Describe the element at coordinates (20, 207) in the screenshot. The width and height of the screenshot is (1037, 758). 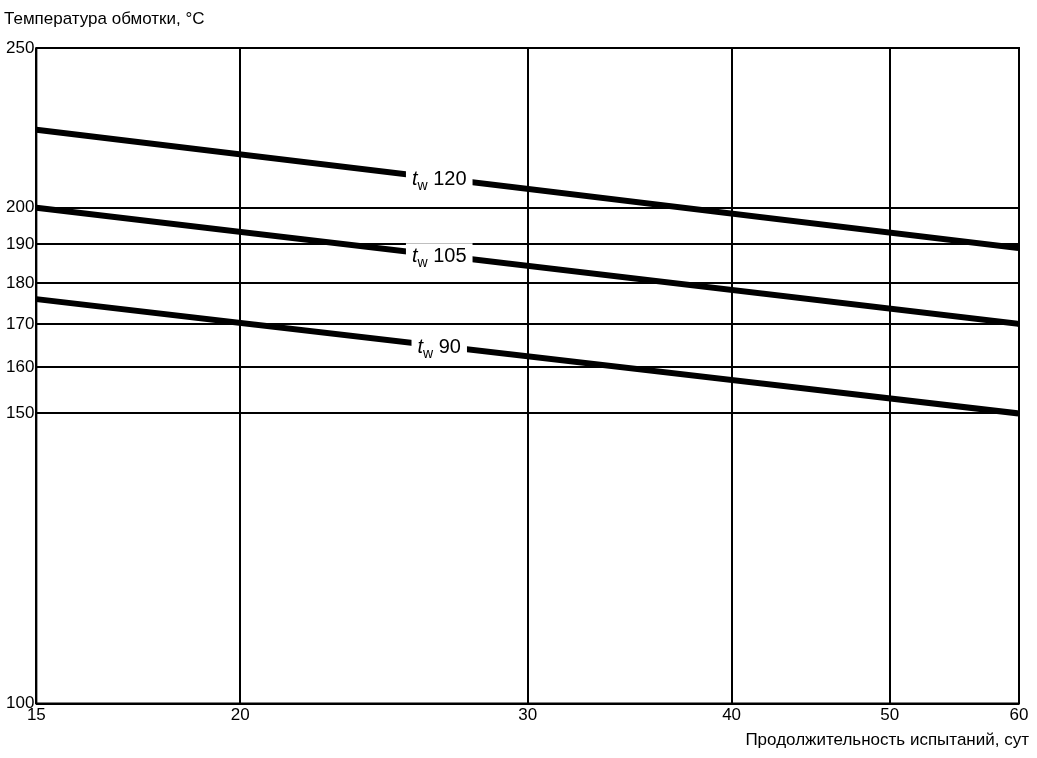
I see `y-tick-label: 200` at that location.